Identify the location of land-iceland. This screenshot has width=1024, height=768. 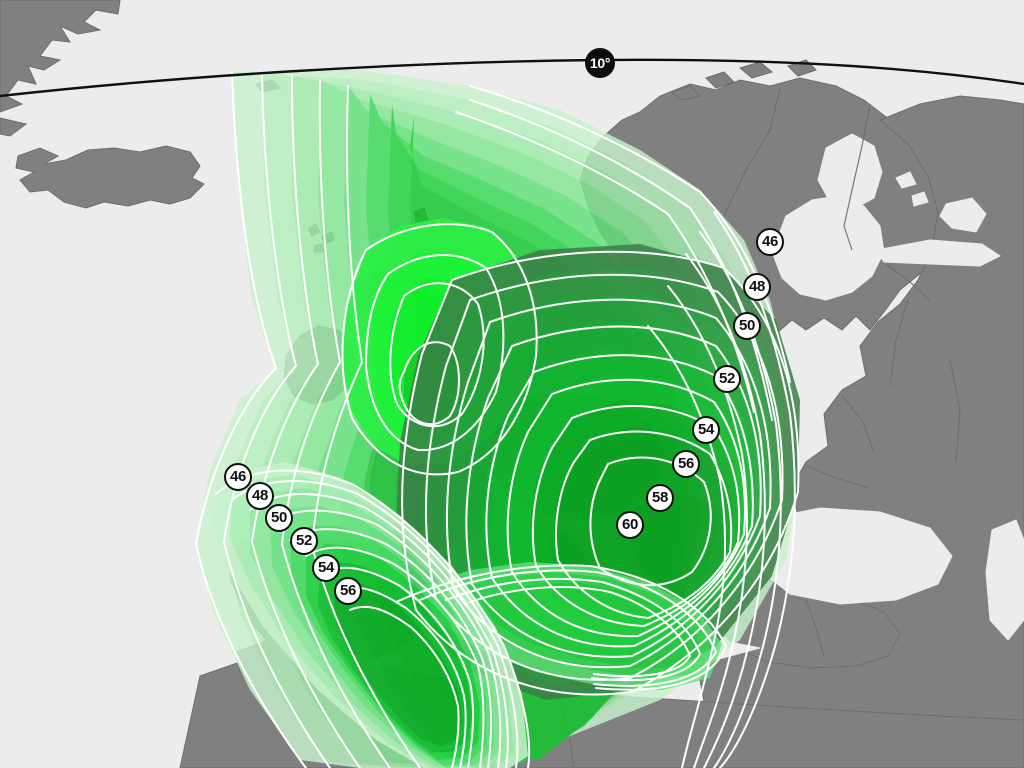
(110, 177).